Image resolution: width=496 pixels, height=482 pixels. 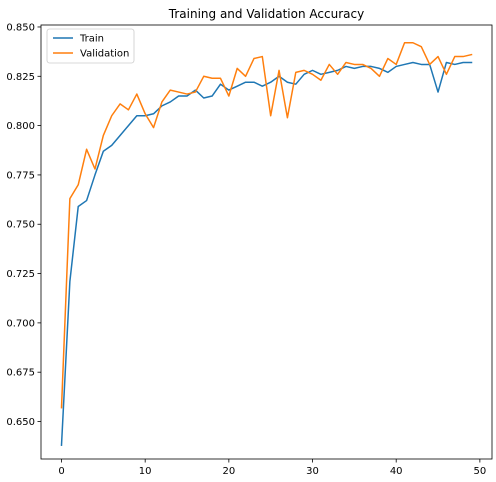 What do you see at coordinates (20, 175) in the screenshot?
I see `y-tick-label: 0.775` at bounding box center [20, 175].